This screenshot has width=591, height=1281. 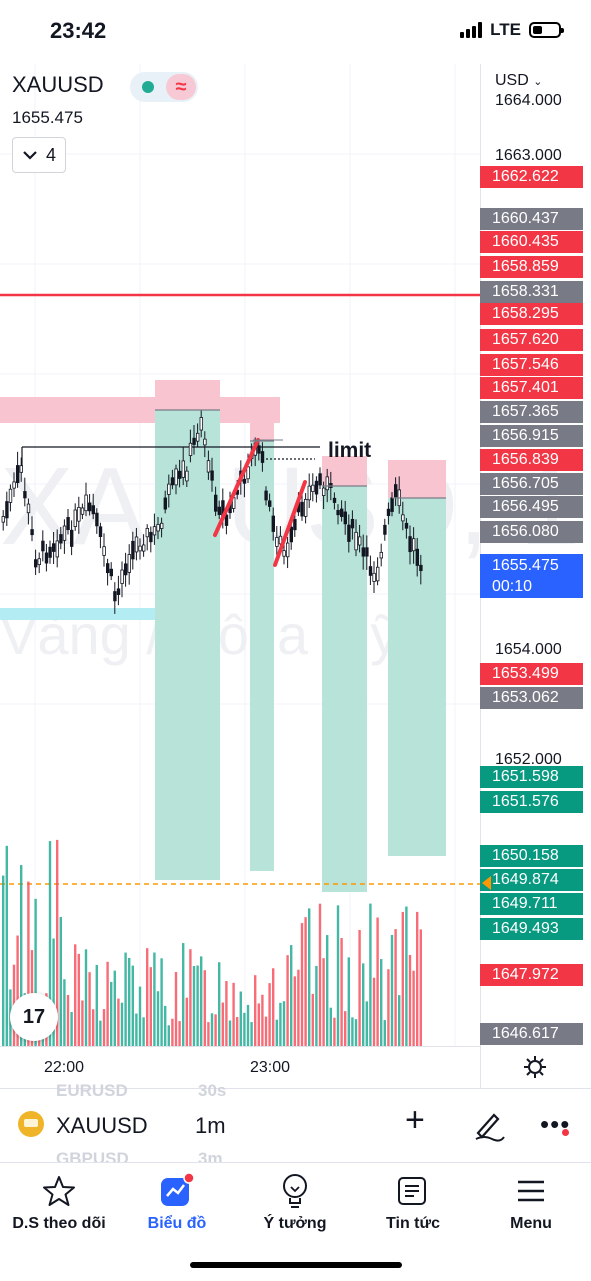 What do you see at coordinates (177, 1202) in the screenshot?
I see `nav-chart: Biểu đồ` at bounding box center [177, 1202].